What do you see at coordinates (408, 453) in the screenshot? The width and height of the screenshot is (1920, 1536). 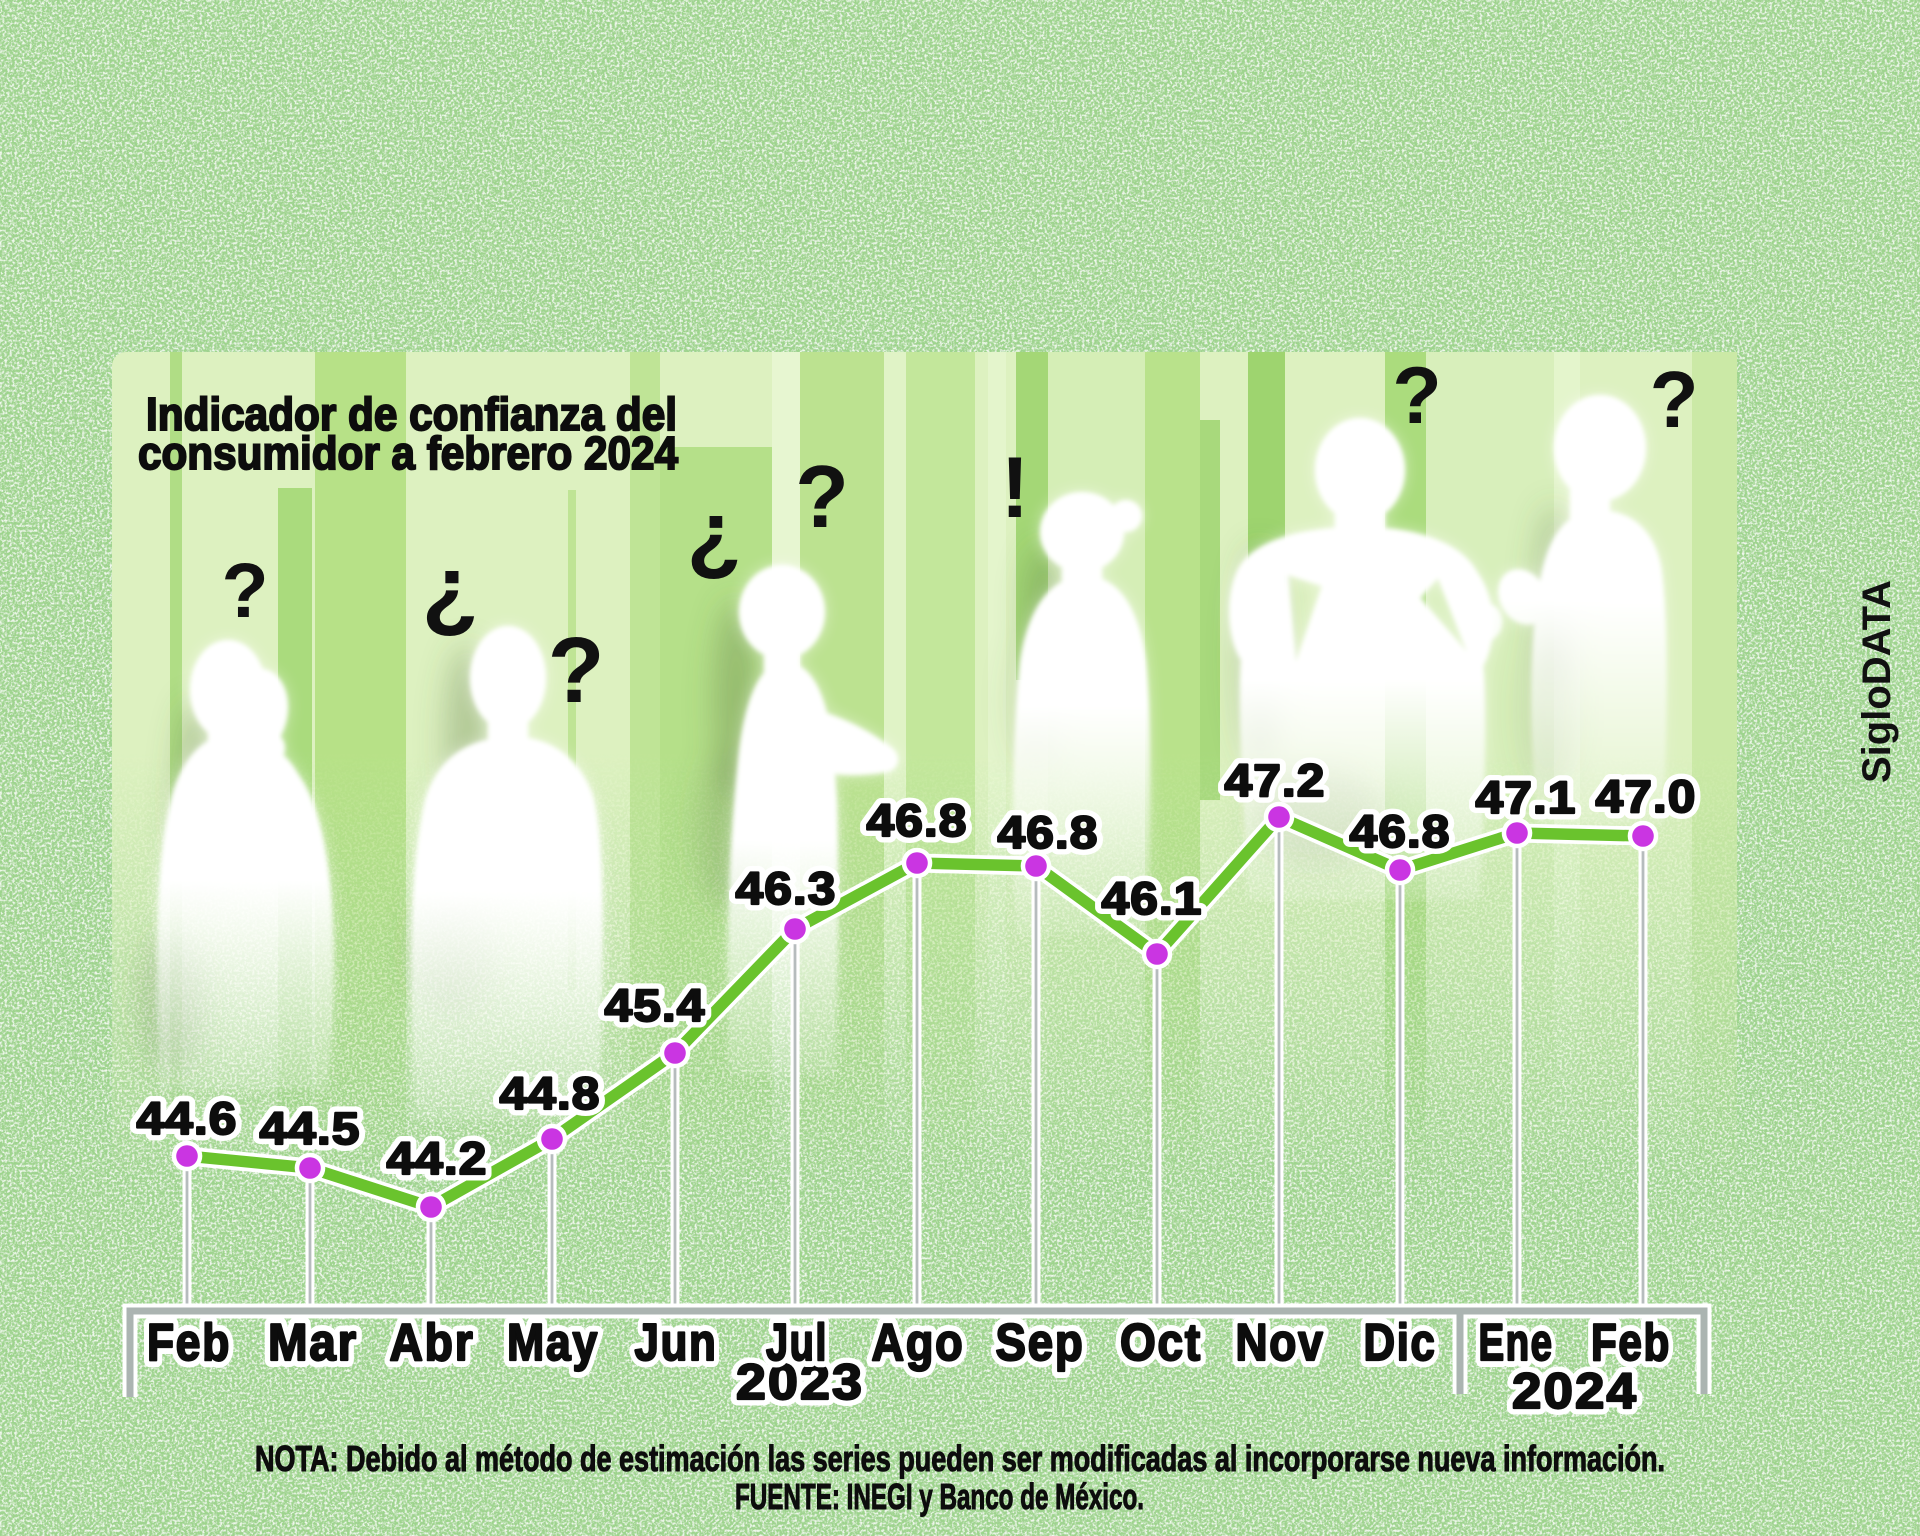 I see `svg-text: consumidor a febrero 2024` at bounding box center [408, 453].